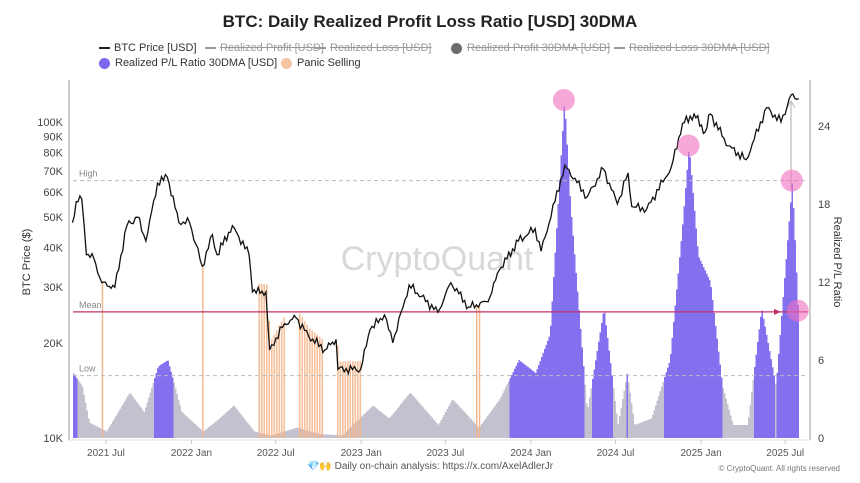 The image size is (860, 483). I want to click on legend-item: Realized P/L Ratio 30DMA [USD], so click(188, 63).